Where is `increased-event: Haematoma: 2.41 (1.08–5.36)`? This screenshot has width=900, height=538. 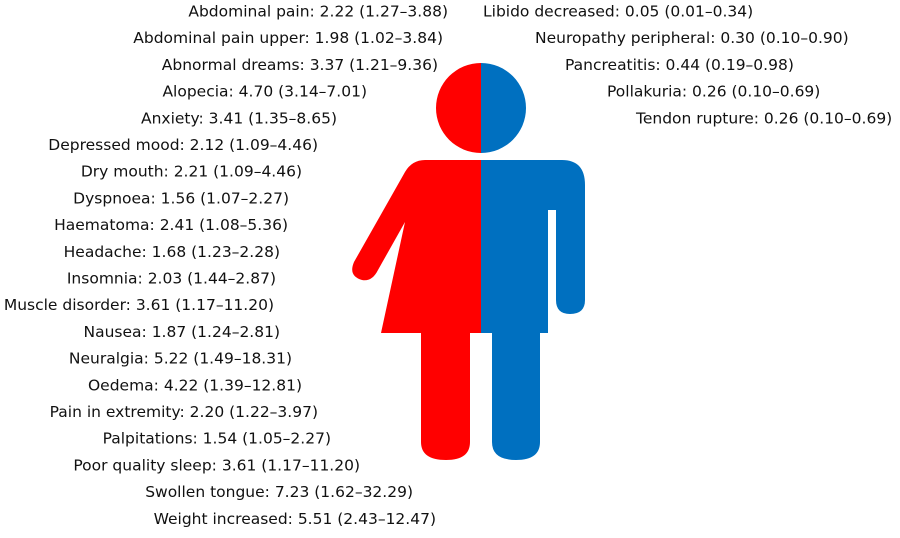
increased-event: Haematoma: 2.41 (1.08–5.36) is located at coordinates (171, 225).